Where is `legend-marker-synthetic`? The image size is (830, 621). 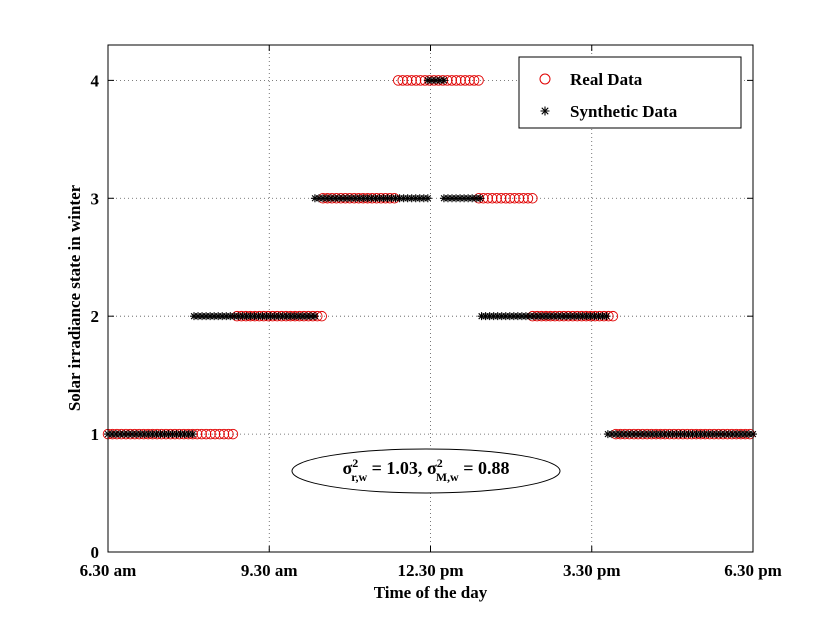
legend-marker-synthetic is located at coordinates (545, 111).